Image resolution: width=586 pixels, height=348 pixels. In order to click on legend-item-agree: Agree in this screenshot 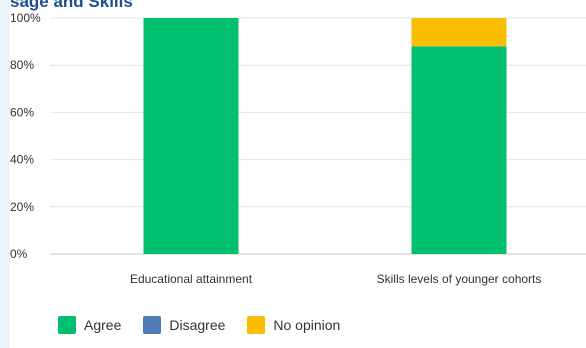, I will do `click(89, 325)`.